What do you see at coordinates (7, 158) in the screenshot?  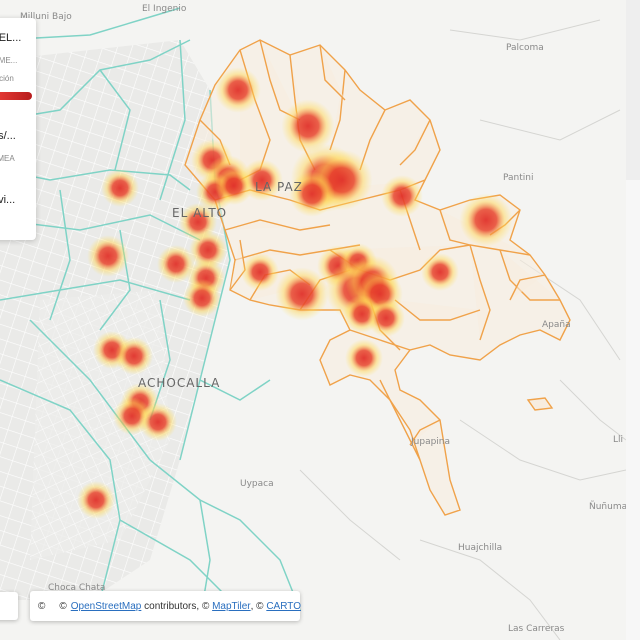 I see `panel-link-1-subtitle: AMEA` at bounding box center [7, 158].